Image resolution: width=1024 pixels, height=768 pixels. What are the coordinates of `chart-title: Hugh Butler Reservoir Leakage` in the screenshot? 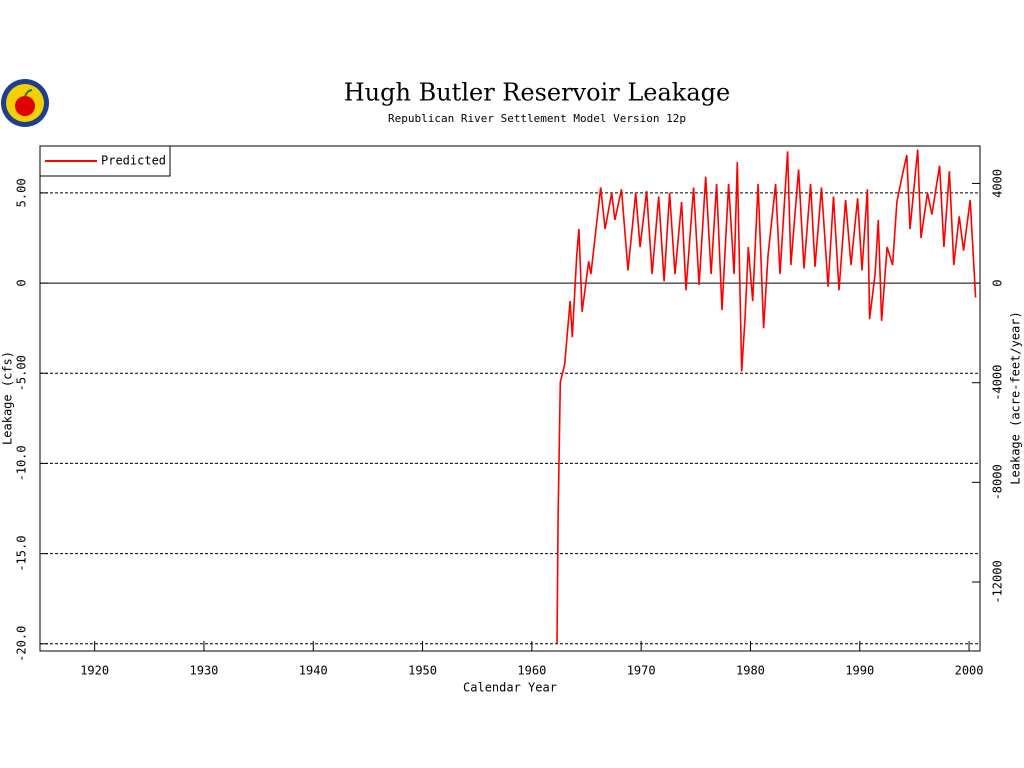 It's located at (537, 93).